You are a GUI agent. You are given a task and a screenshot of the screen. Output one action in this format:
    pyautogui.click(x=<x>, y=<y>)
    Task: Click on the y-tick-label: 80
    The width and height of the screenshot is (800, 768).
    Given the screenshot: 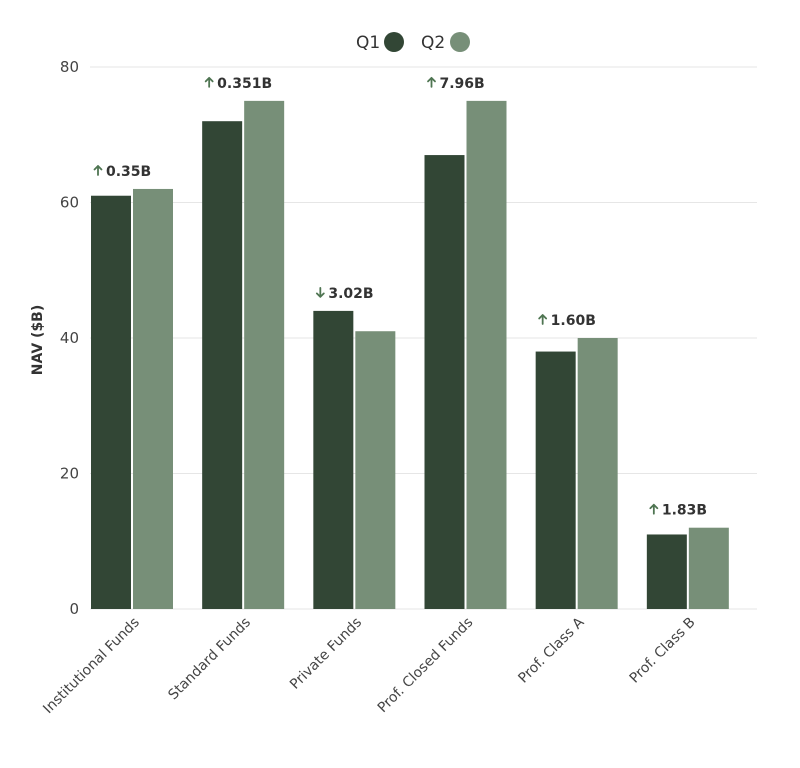 What is the action you would take?
    pyautogui.click(x=69, y=67)
    